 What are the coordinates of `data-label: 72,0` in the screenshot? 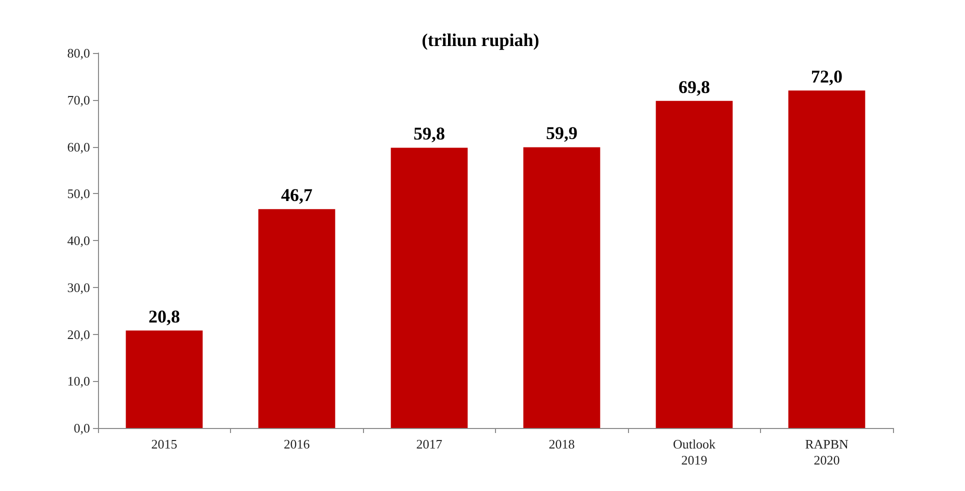 It's located at (826, 76).